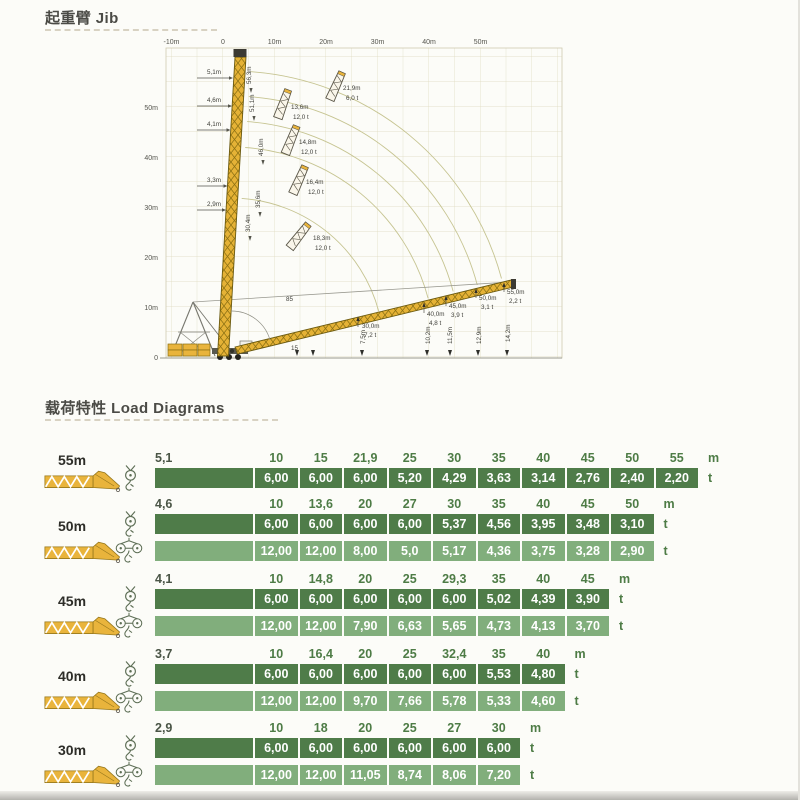  I want to click on x-tick-label: 0, so click(223, 42).